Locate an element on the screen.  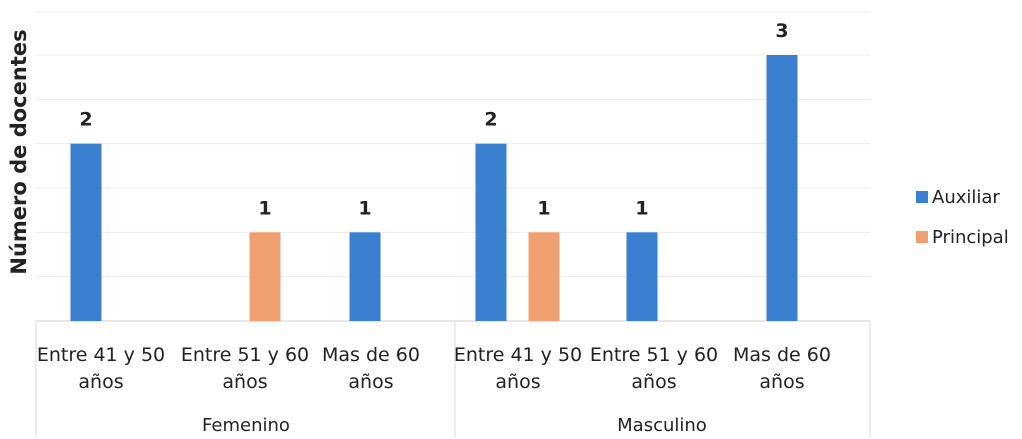
group-label: Masculino is located at coordinates (662, 425).